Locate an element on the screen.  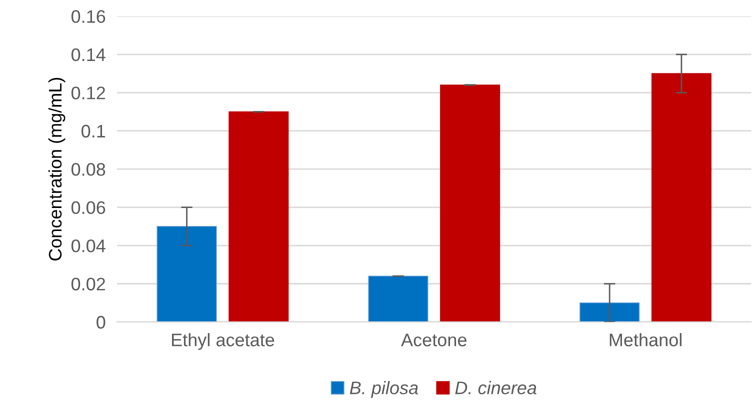
y-tick-label: 0.16 is located at coordinates (88, 16).